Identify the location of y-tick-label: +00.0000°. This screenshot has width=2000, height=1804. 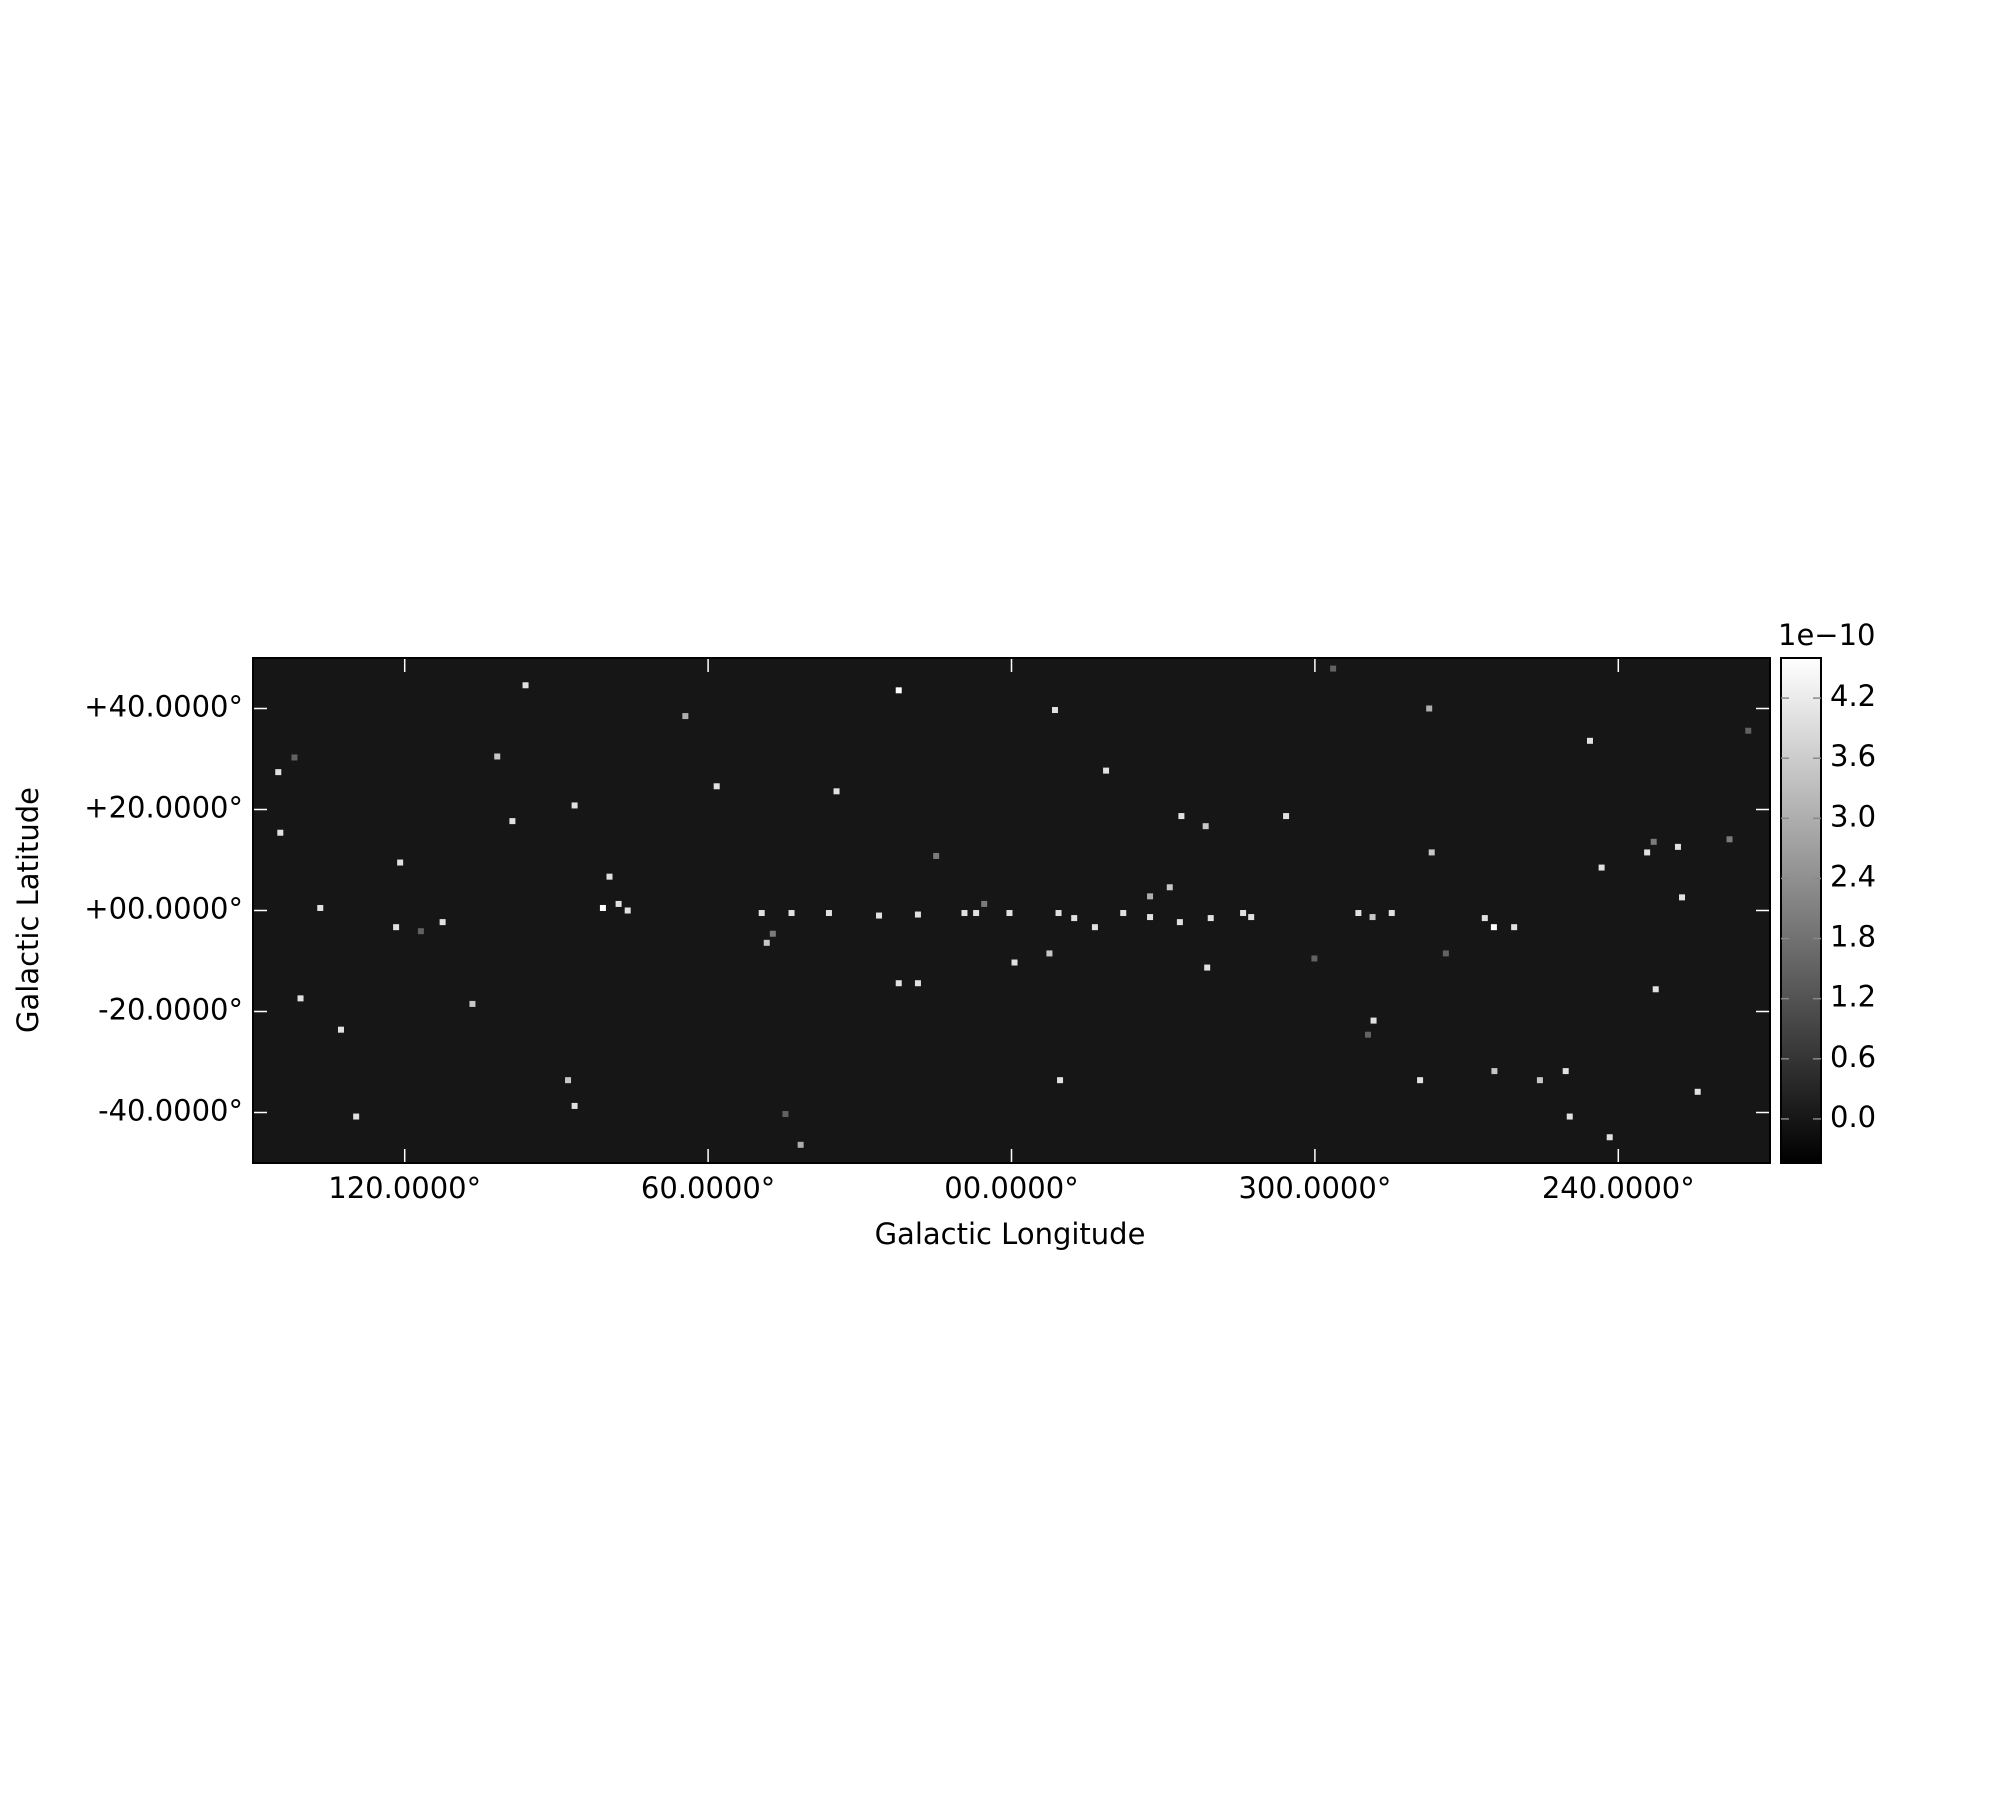
(163, 909).